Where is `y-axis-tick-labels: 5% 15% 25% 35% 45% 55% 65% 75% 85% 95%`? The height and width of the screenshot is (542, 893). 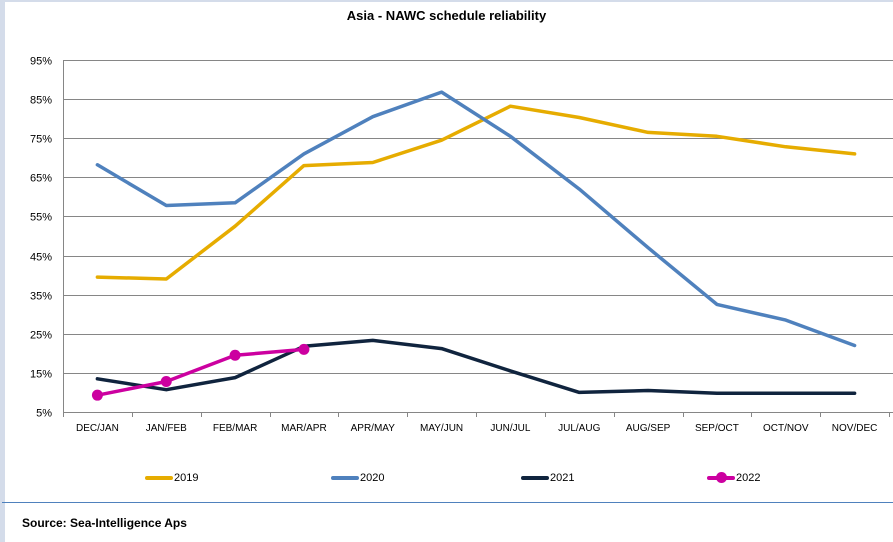
y-axis-tick-labels: 5% 15% 25% 35% 45% 55% 65% 75% 85% 95% is located at coordinates (41, 238).